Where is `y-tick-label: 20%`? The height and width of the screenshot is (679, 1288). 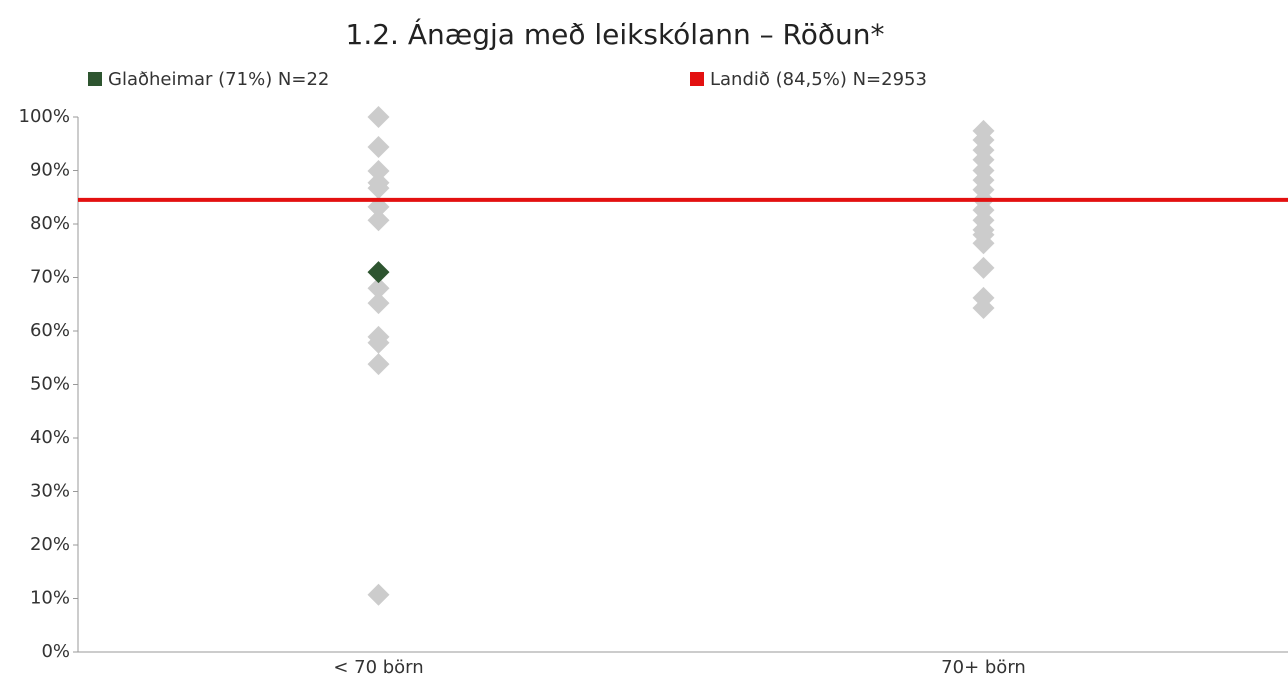
y-tick-label: 20% is located at coordinates (50, 544).